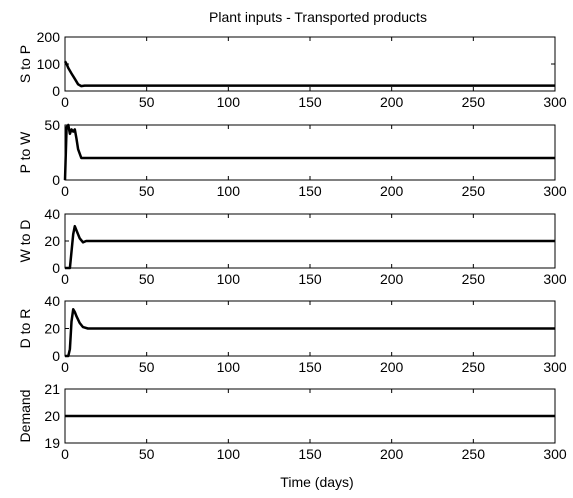 Image resolution: width=573 pixels, height=498 pixels. What do you see at coordinates (316, 482) in the screenshot?
I see `x-axis-label: Time (days)` at bounding box center [316, 482].